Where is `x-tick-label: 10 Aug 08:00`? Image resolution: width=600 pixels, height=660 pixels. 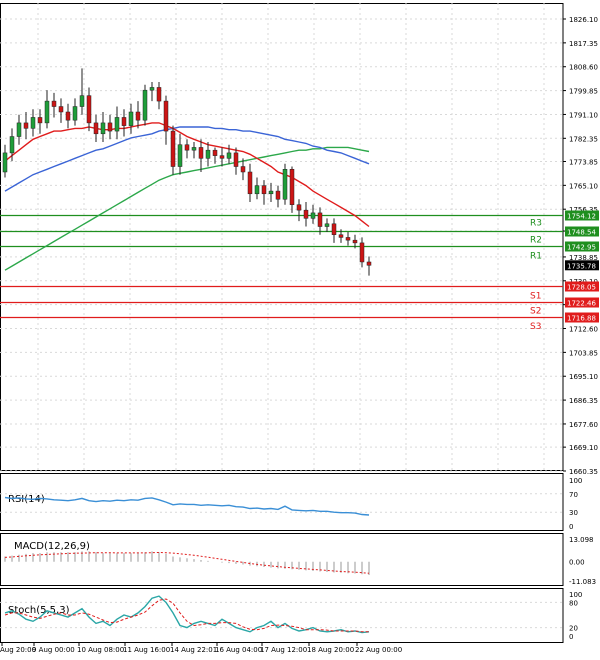
x-tick-label: 10 Aug 08:00 is located at coordinates (100, 650).